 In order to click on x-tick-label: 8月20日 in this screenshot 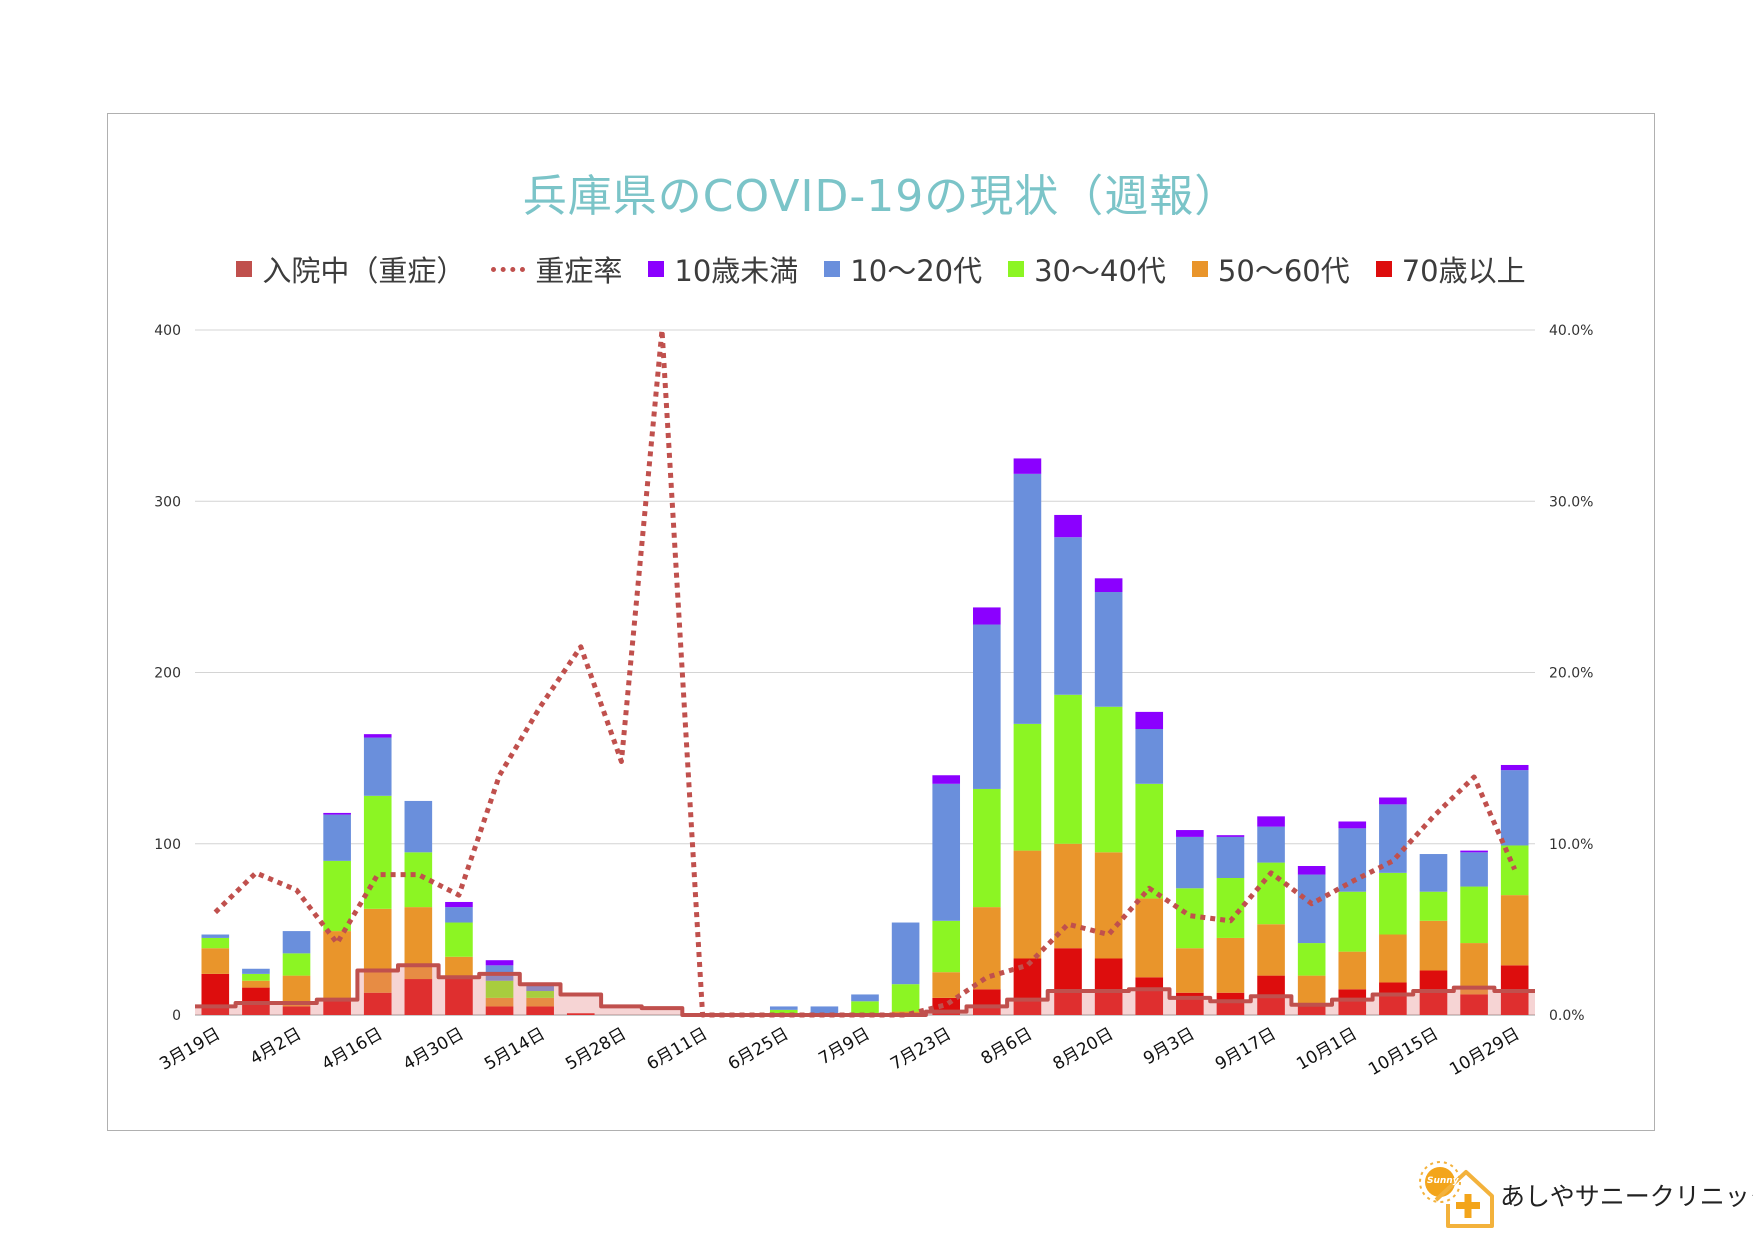, I will do `click(1084, 1049)`.